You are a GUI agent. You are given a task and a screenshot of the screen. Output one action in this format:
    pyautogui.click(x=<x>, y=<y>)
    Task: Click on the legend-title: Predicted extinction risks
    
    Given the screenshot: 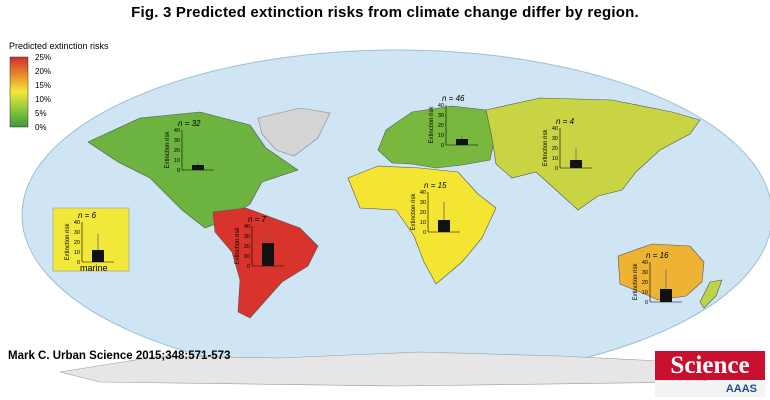 What is the action you would take?
    pyautogui.click(x=59, y=46)
    